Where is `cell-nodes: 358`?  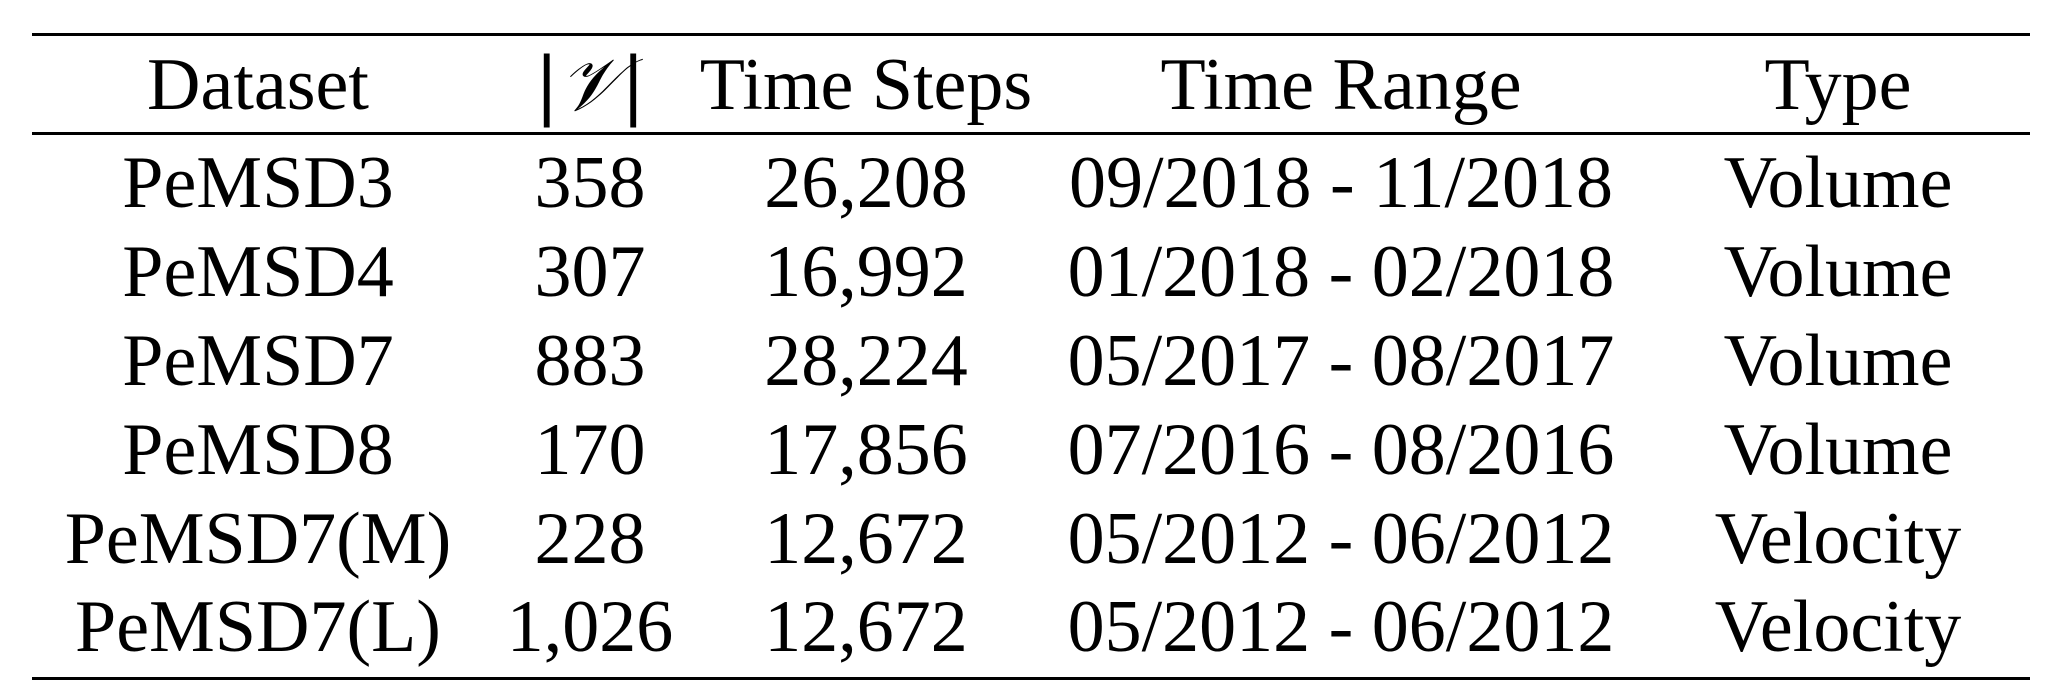 cell-nodes: 358 is located at coordinates (590, 183).